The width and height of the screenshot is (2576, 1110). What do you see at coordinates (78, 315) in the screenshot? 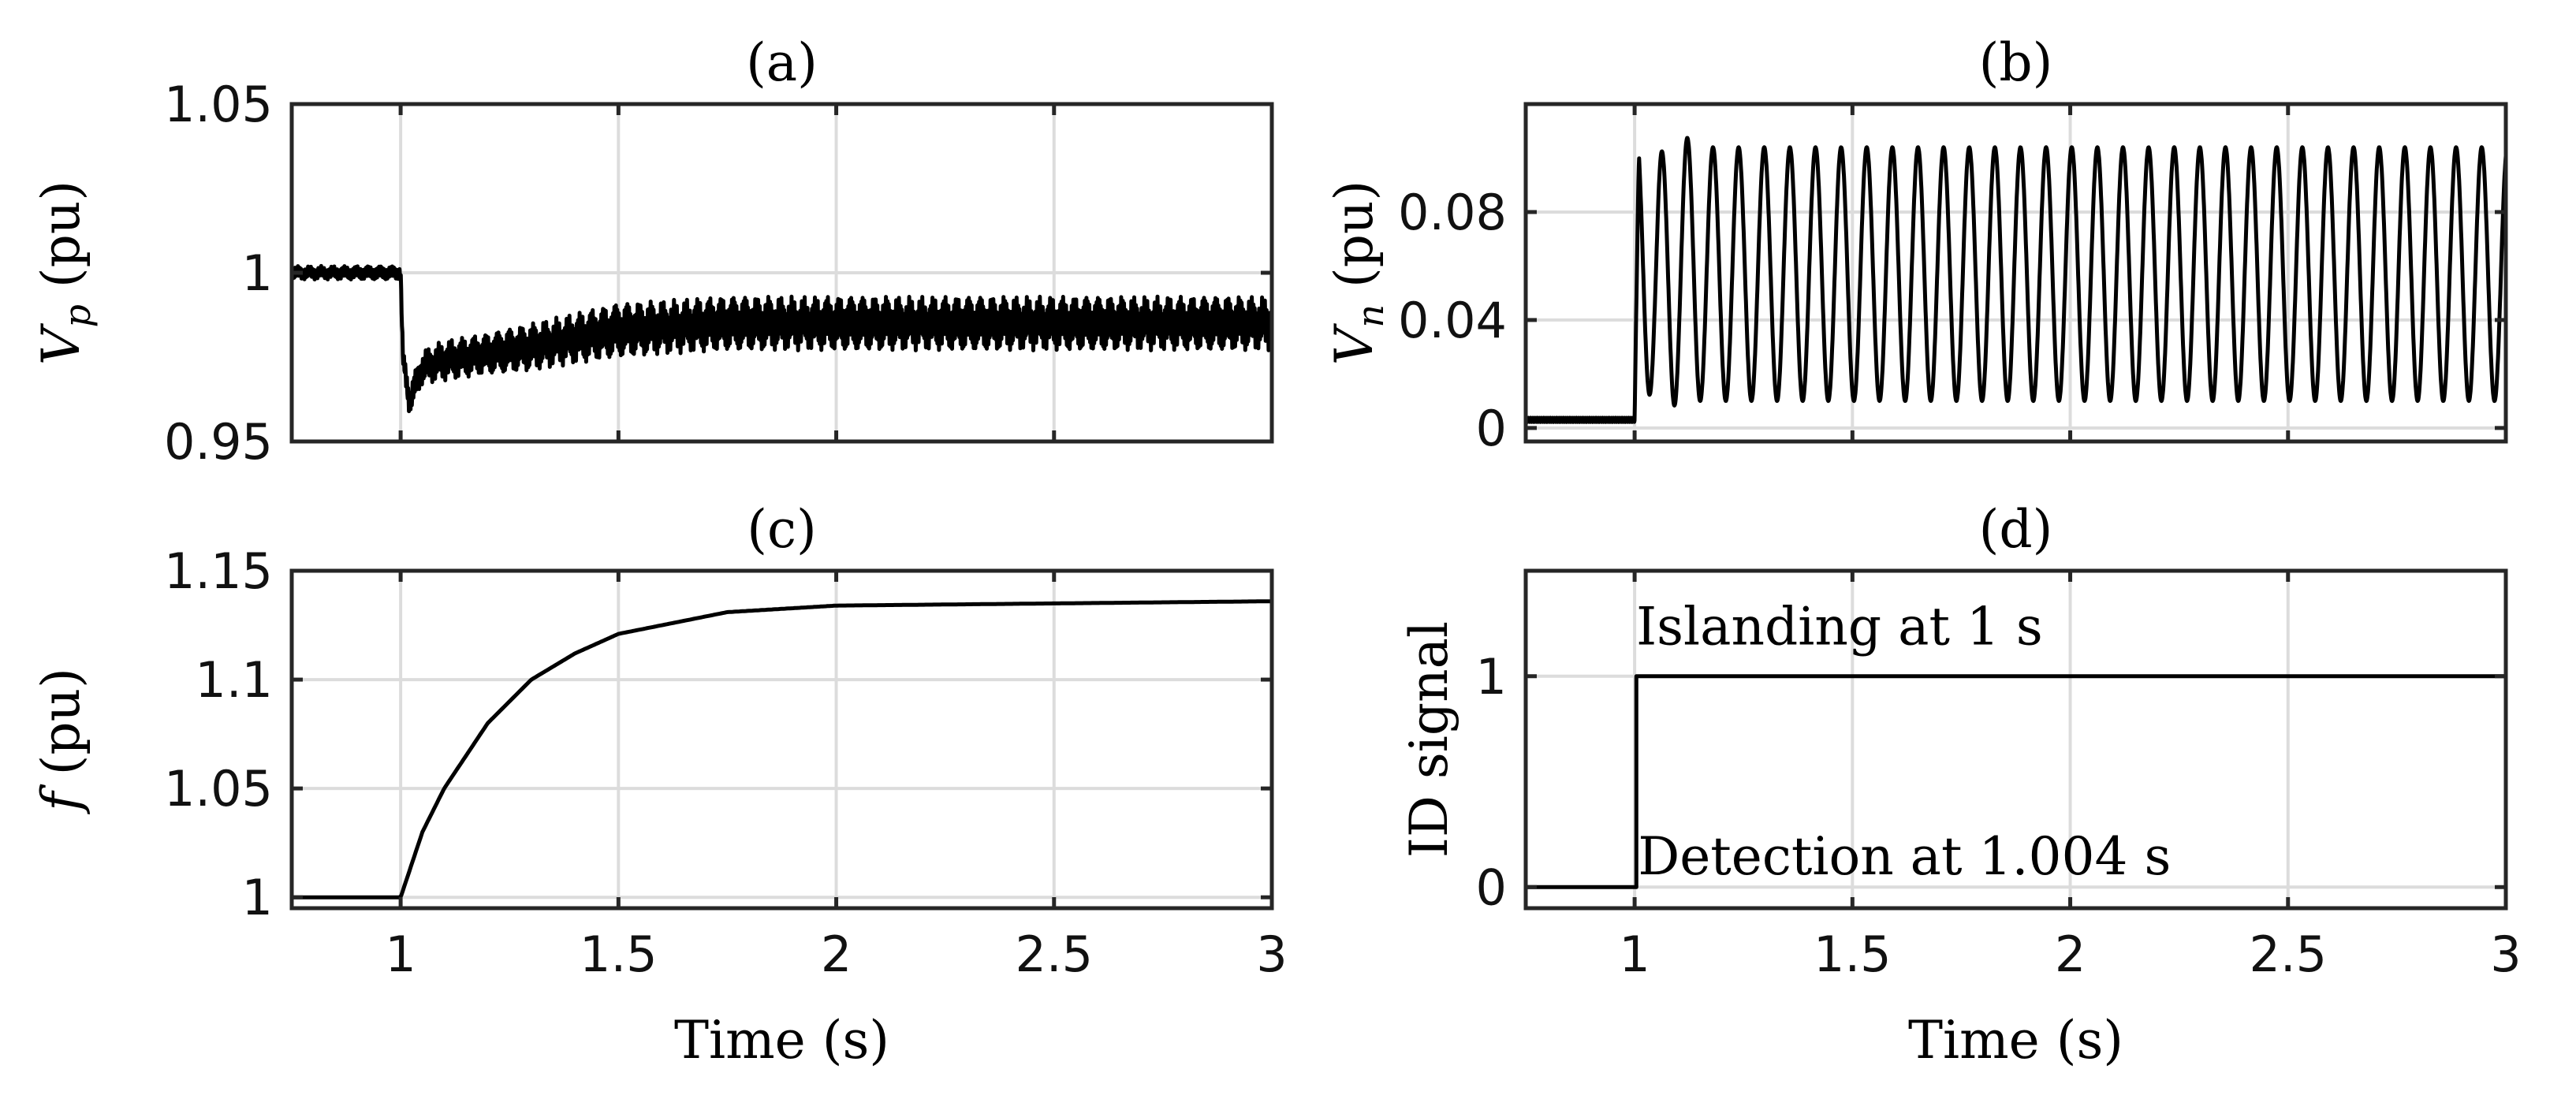
I see `y-axis-label-sub: p` at bounding box center [78, 315].